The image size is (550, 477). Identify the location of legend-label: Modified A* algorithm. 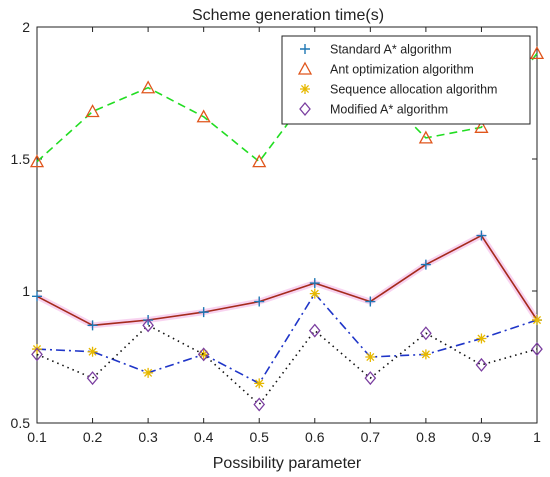
(389, 110).